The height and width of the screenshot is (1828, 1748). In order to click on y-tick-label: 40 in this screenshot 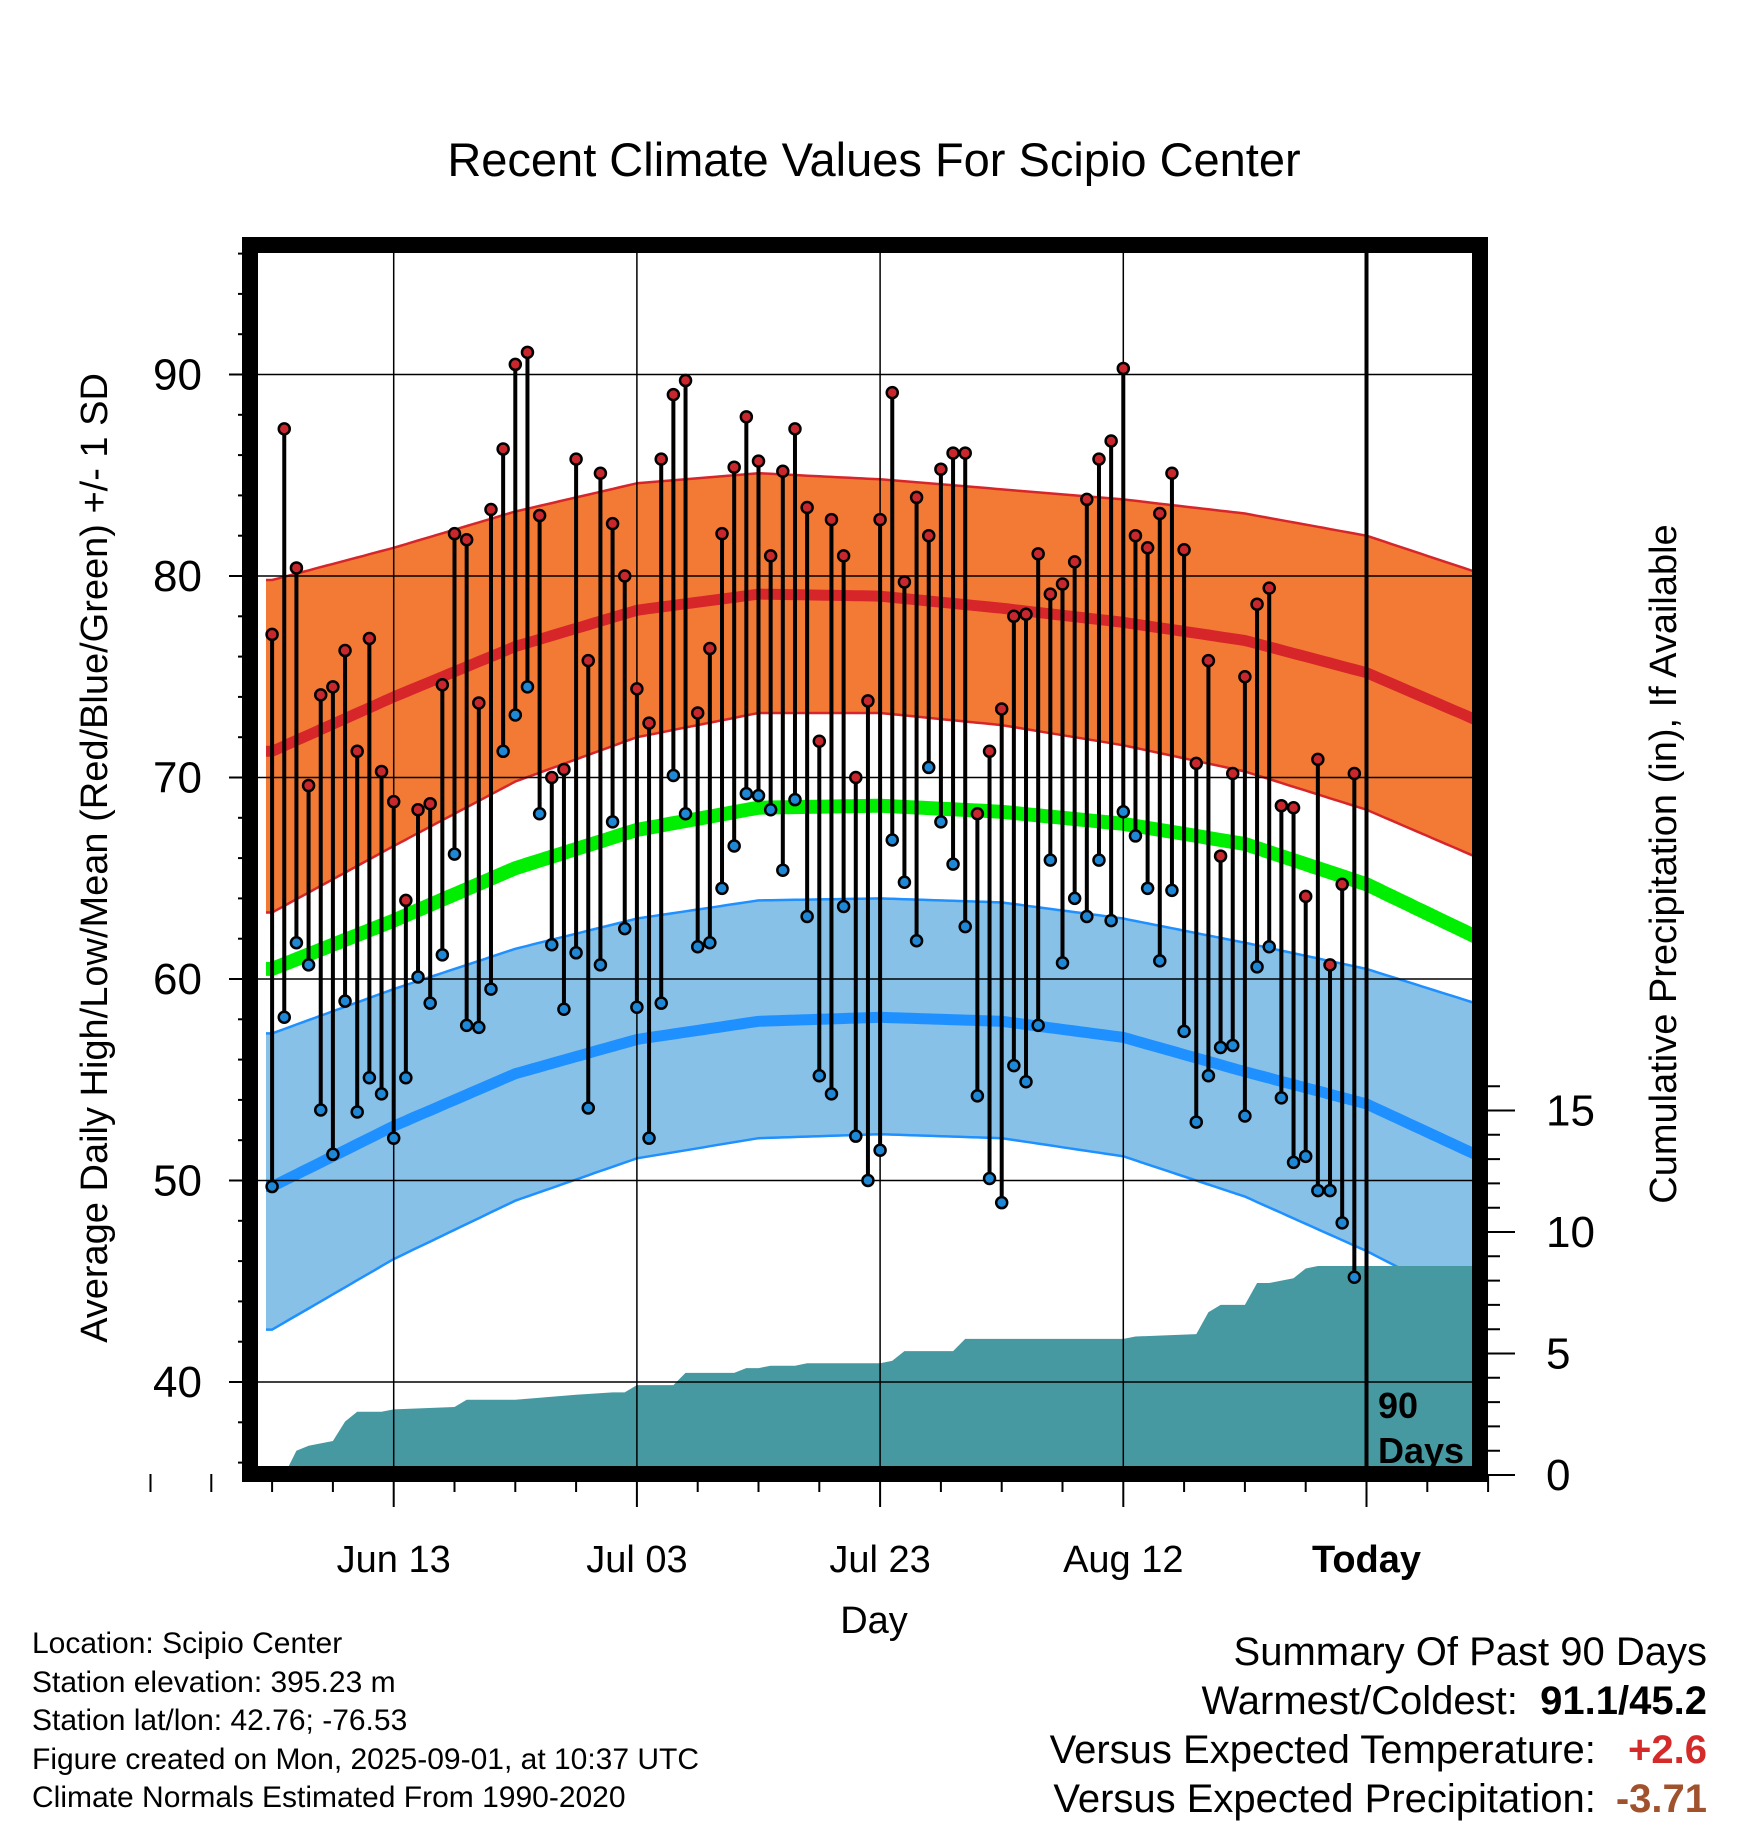, I will do `click(177, 1382)`.